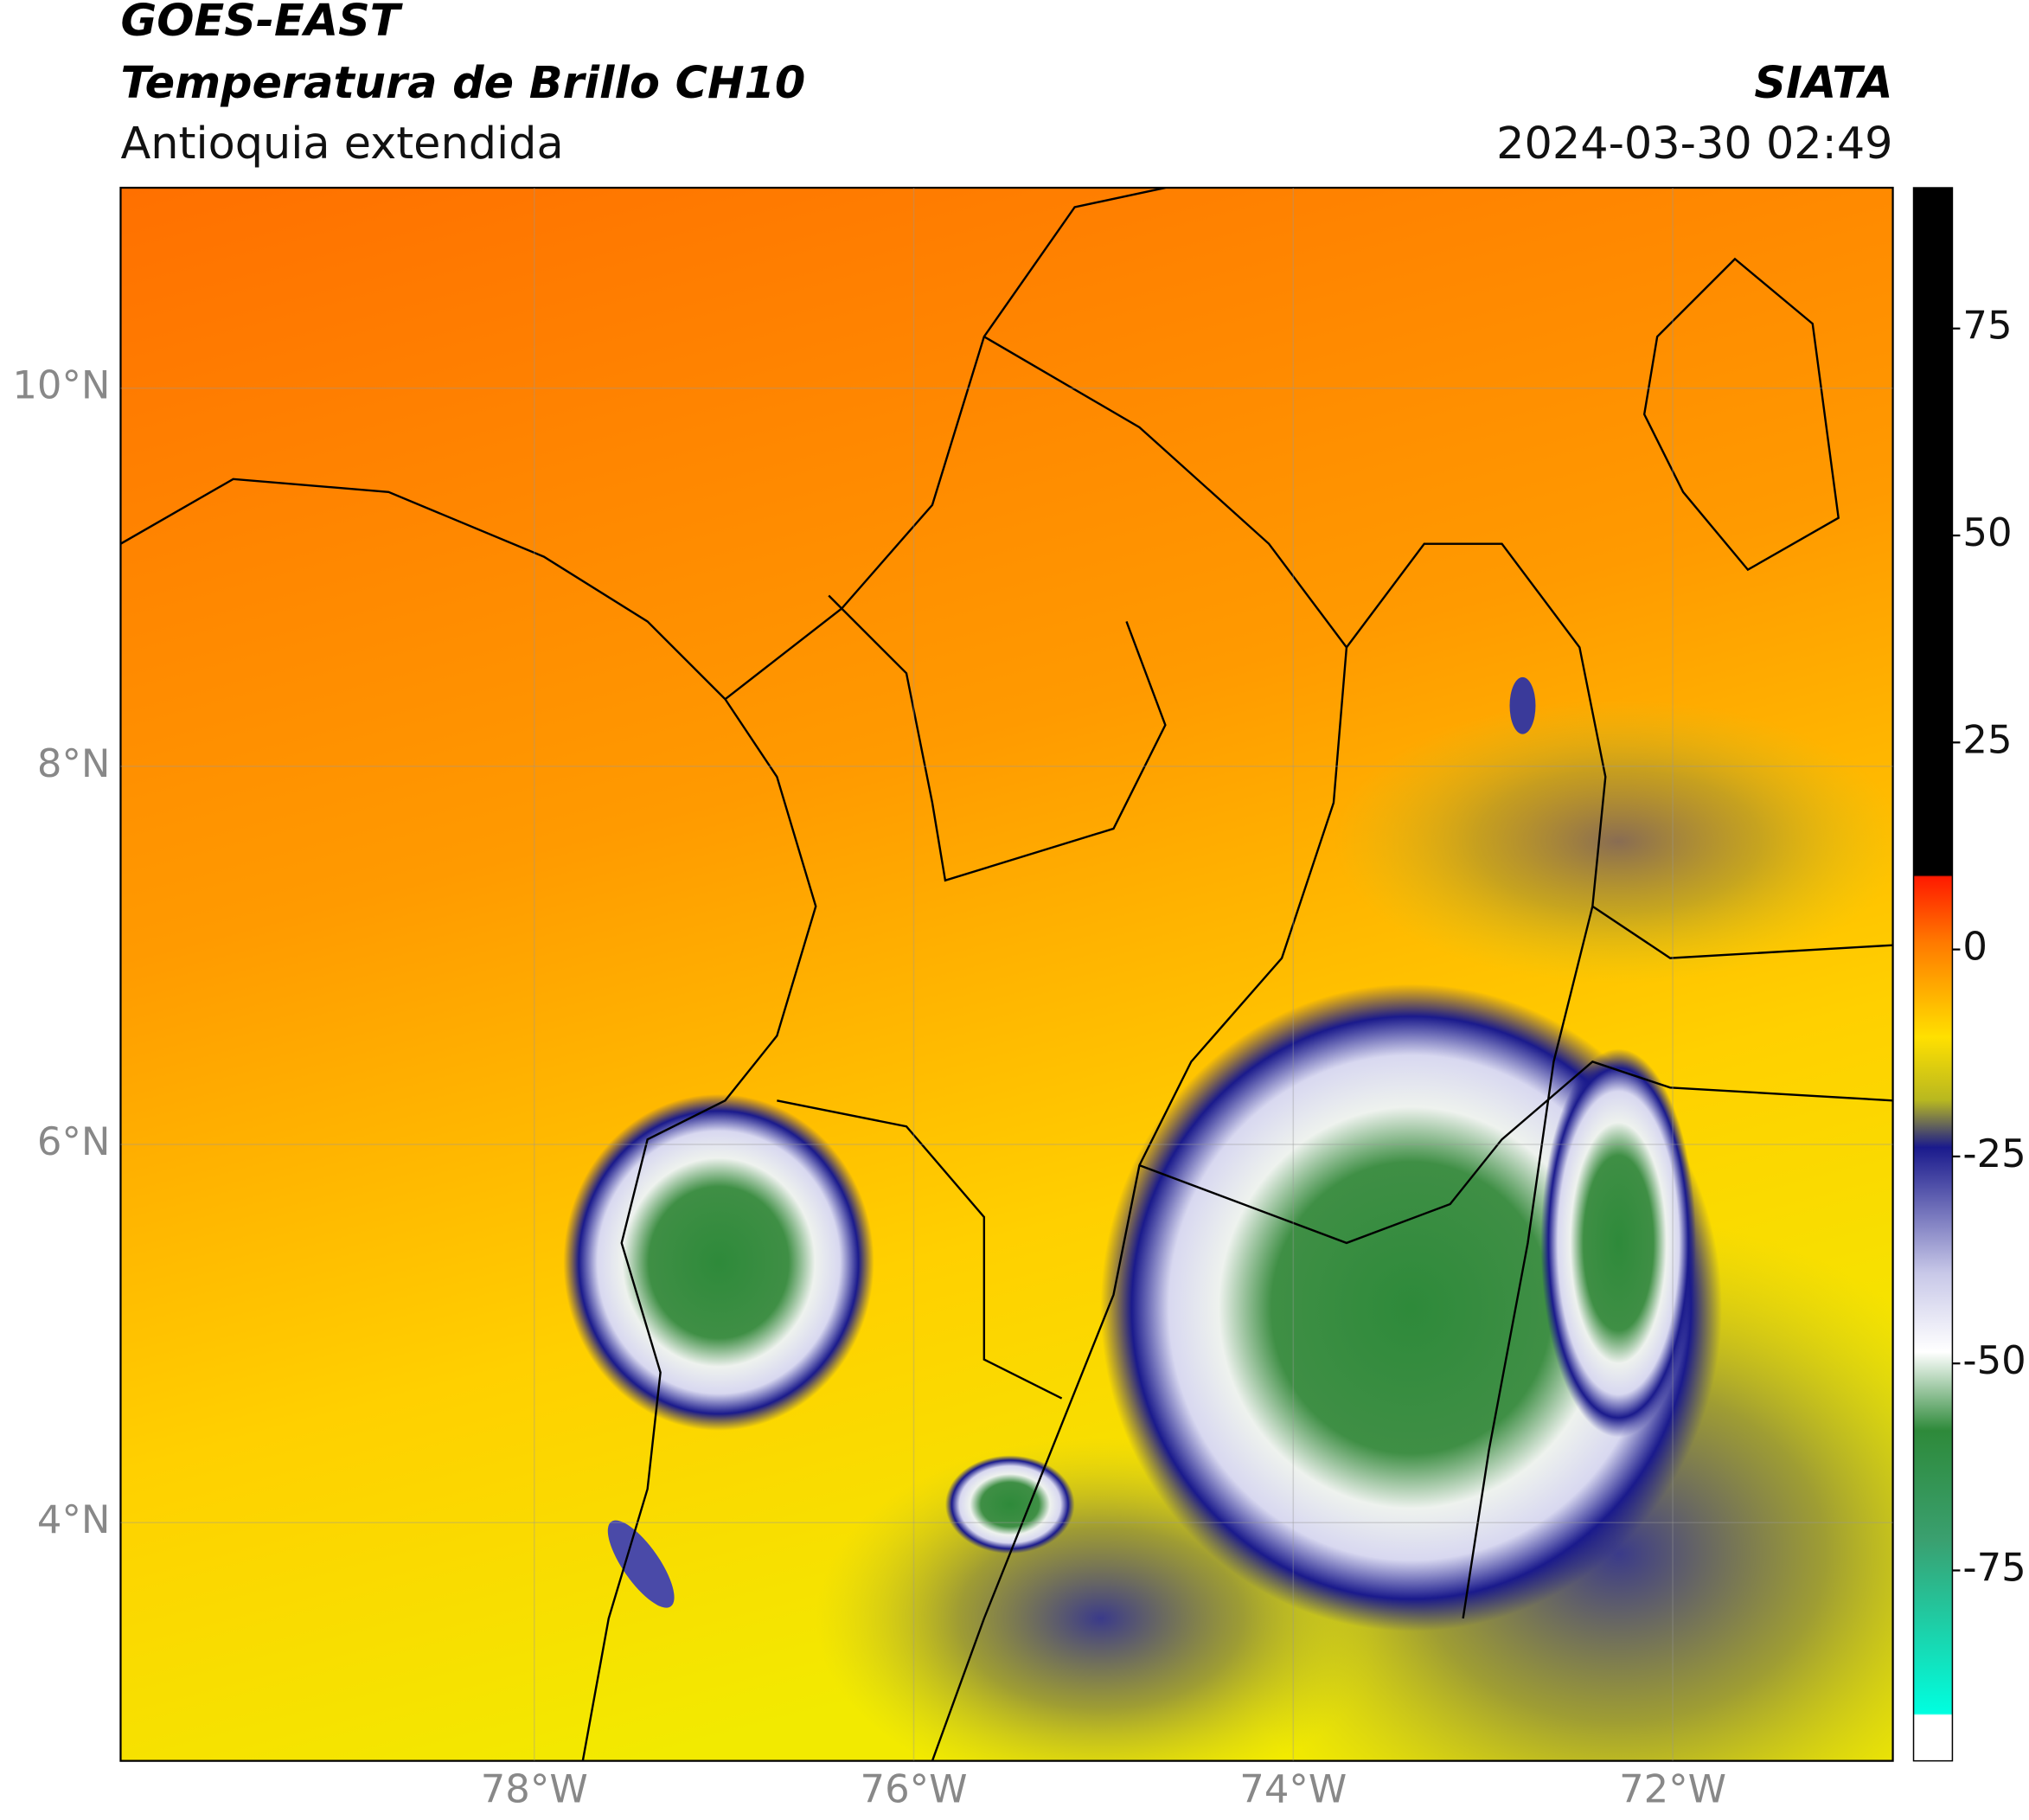  I want to click on cloud-haze, so click(1613, 841).